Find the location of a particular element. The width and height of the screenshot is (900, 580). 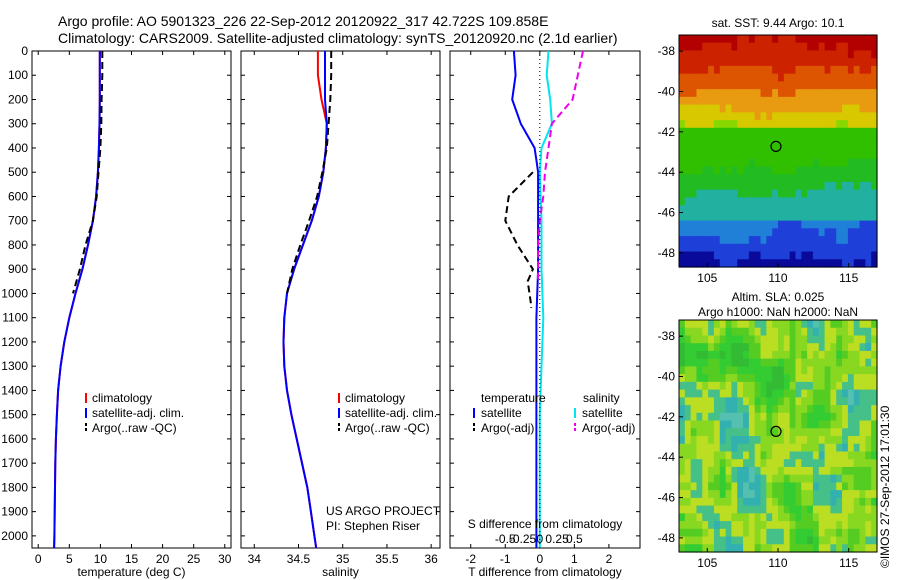

depth-tick-label: 1700 is located at coordinates (14, 463).